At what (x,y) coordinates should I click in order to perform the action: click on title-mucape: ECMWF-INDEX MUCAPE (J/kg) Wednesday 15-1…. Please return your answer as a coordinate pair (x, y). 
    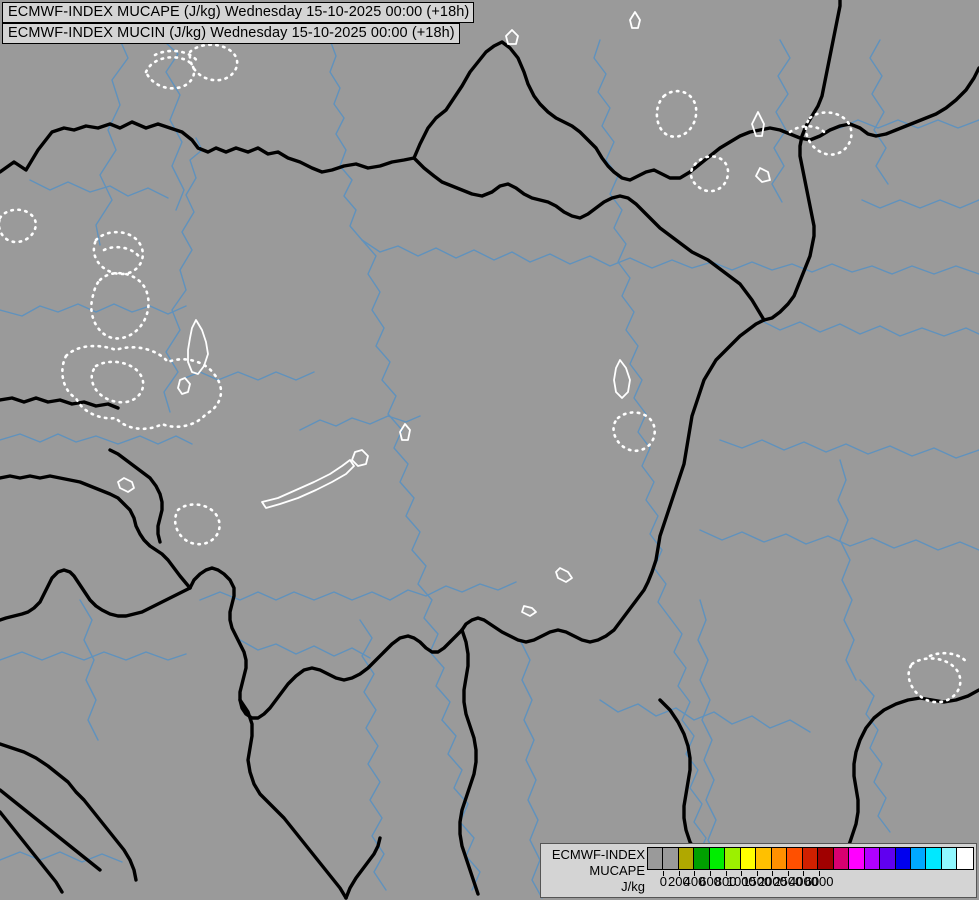
    Looking at the image, I should click on (238, 12).